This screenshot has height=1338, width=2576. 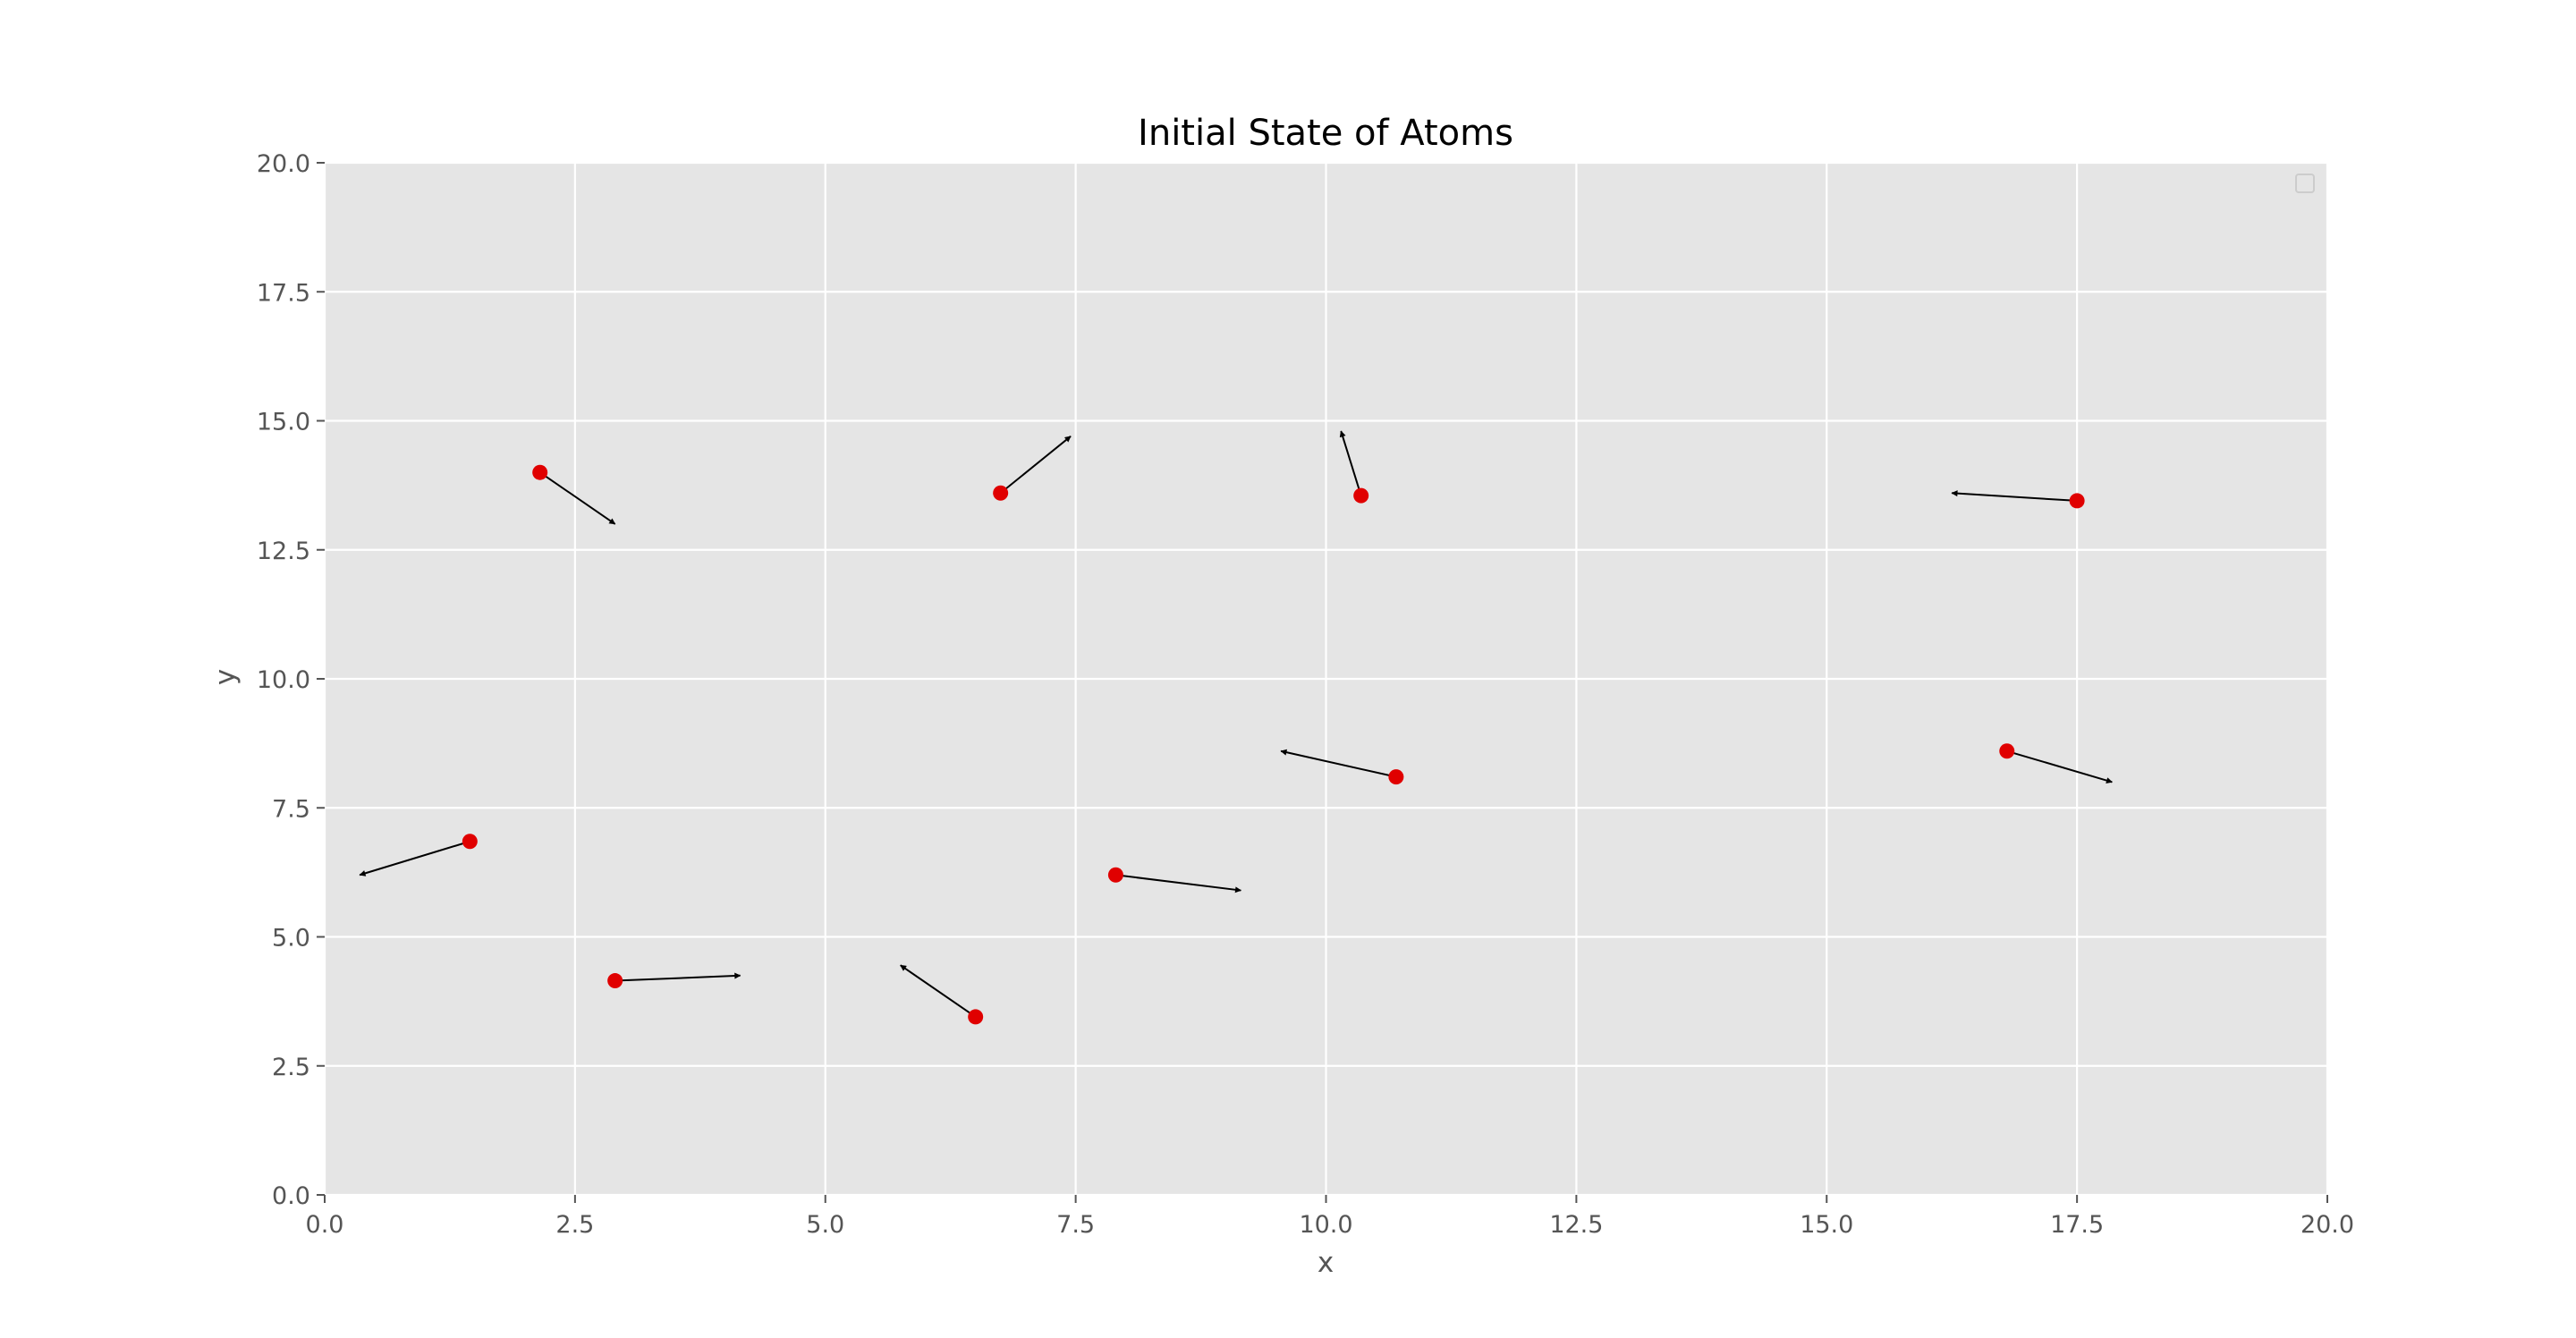 I want to click on y-tick-label: 10.0, so click(x=283, y=680).